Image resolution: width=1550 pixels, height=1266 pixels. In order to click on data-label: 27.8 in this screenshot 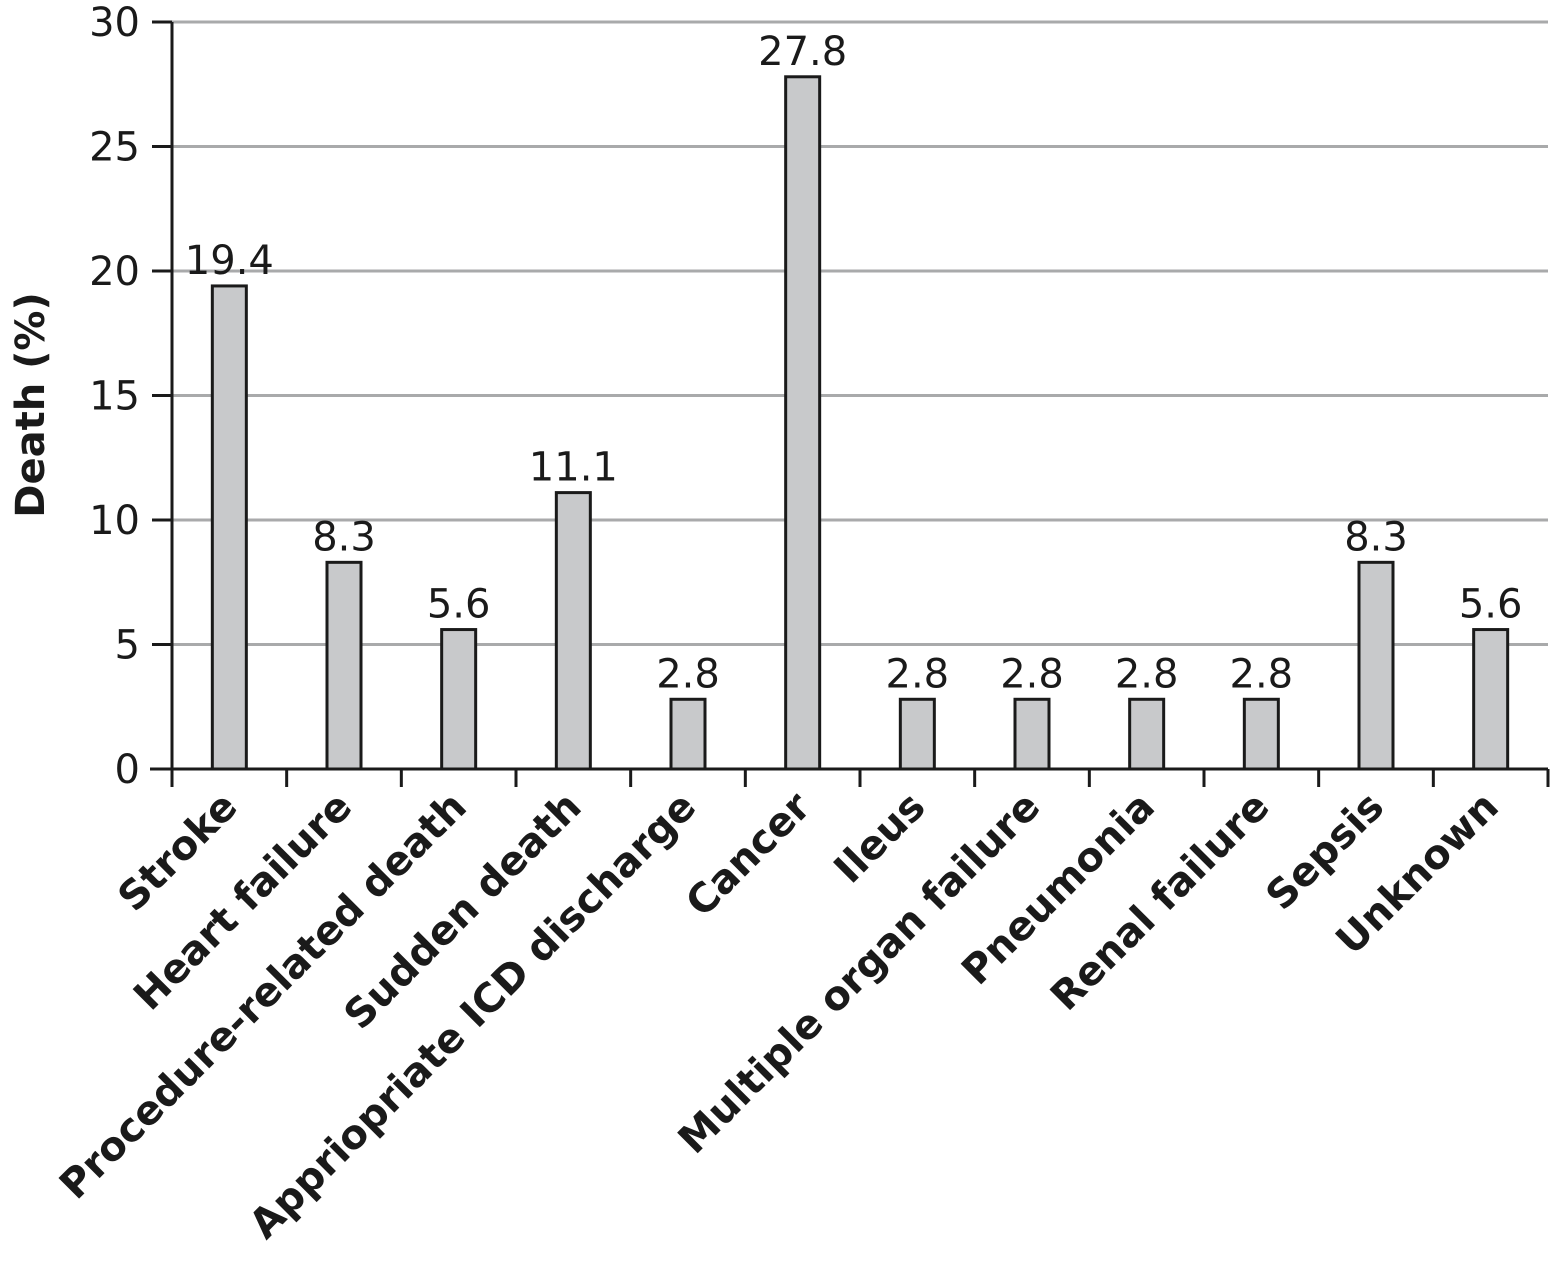, I will do `click(802, 52)`.